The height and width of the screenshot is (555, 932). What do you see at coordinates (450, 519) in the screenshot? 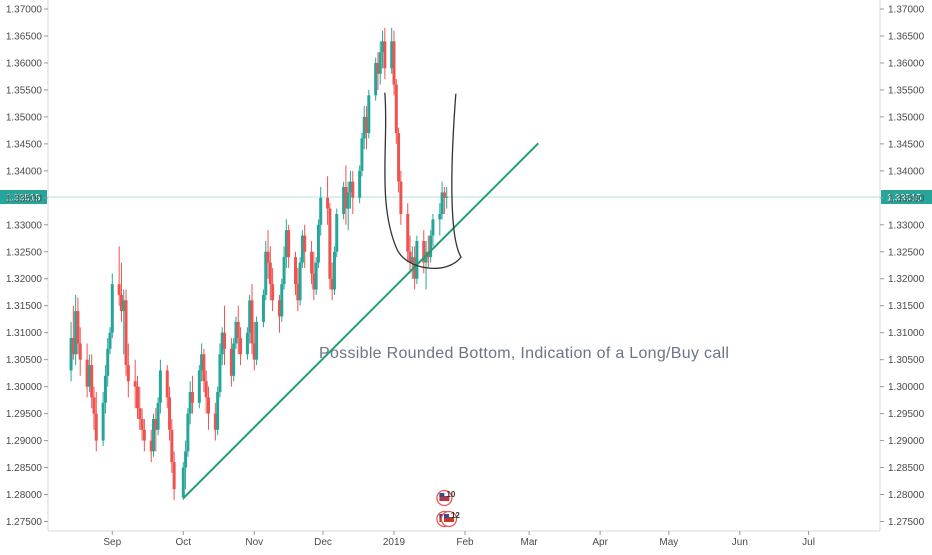
I see `event-flag-uk-icon: 12` at bounding box center [450, 519].